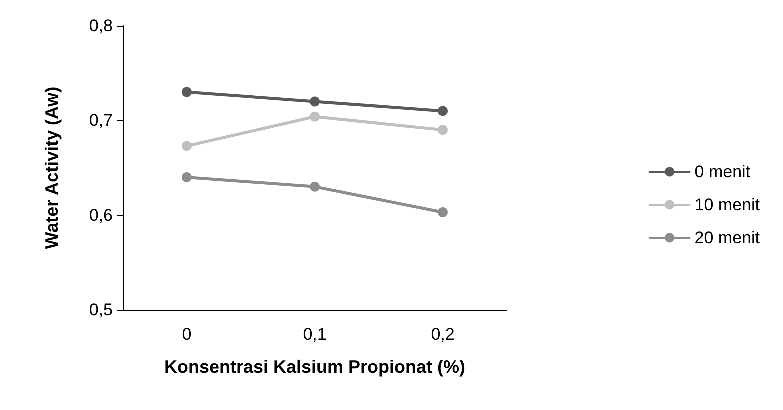  What do you see at coordinates (52, 168) in the screenshot?
I see `y-axis-title: Water Activity (Aw)` at bounding box center [52, 168].